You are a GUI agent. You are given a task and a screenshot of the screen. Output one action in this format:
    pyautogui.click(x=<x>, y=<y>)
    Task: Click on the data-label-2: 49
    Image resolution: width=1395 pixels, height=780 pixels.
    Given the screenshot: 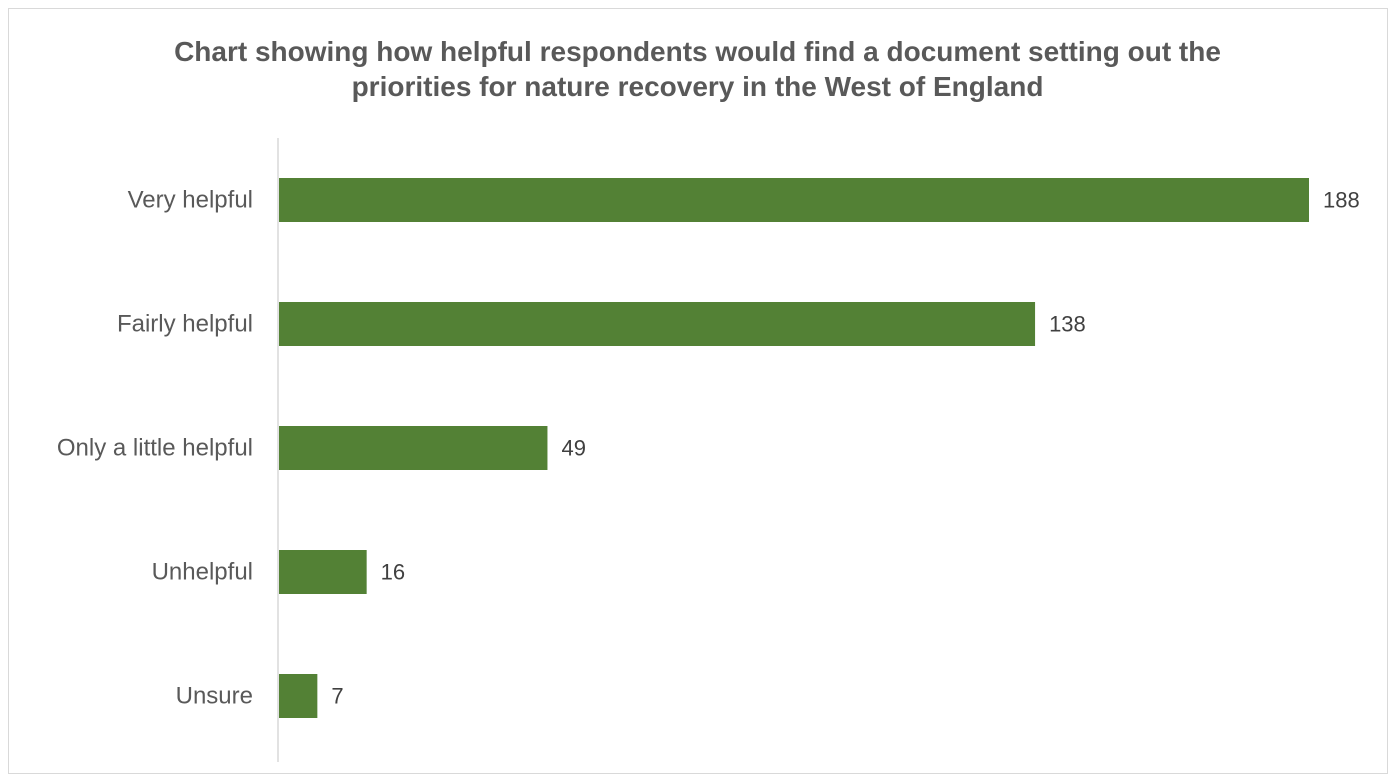 What is the action you would take?
    pyautogui.click(x=573, y=448)
    